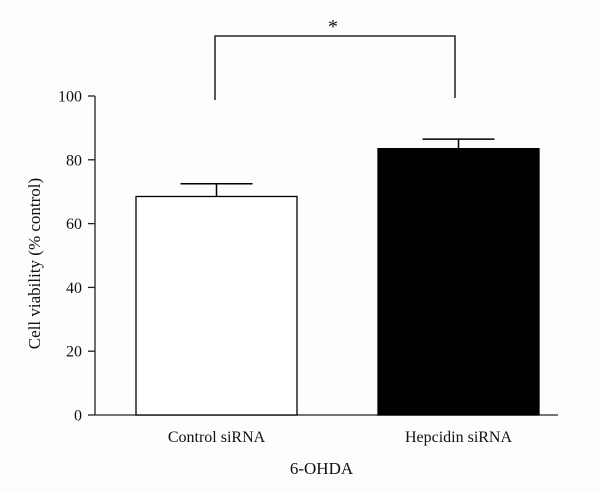 Image resolution: width=600 pixels, height=492 pixels. Describe the element at coordinates (74, 288) in the screenshot. I see `y-tick-label: 40` at that location.